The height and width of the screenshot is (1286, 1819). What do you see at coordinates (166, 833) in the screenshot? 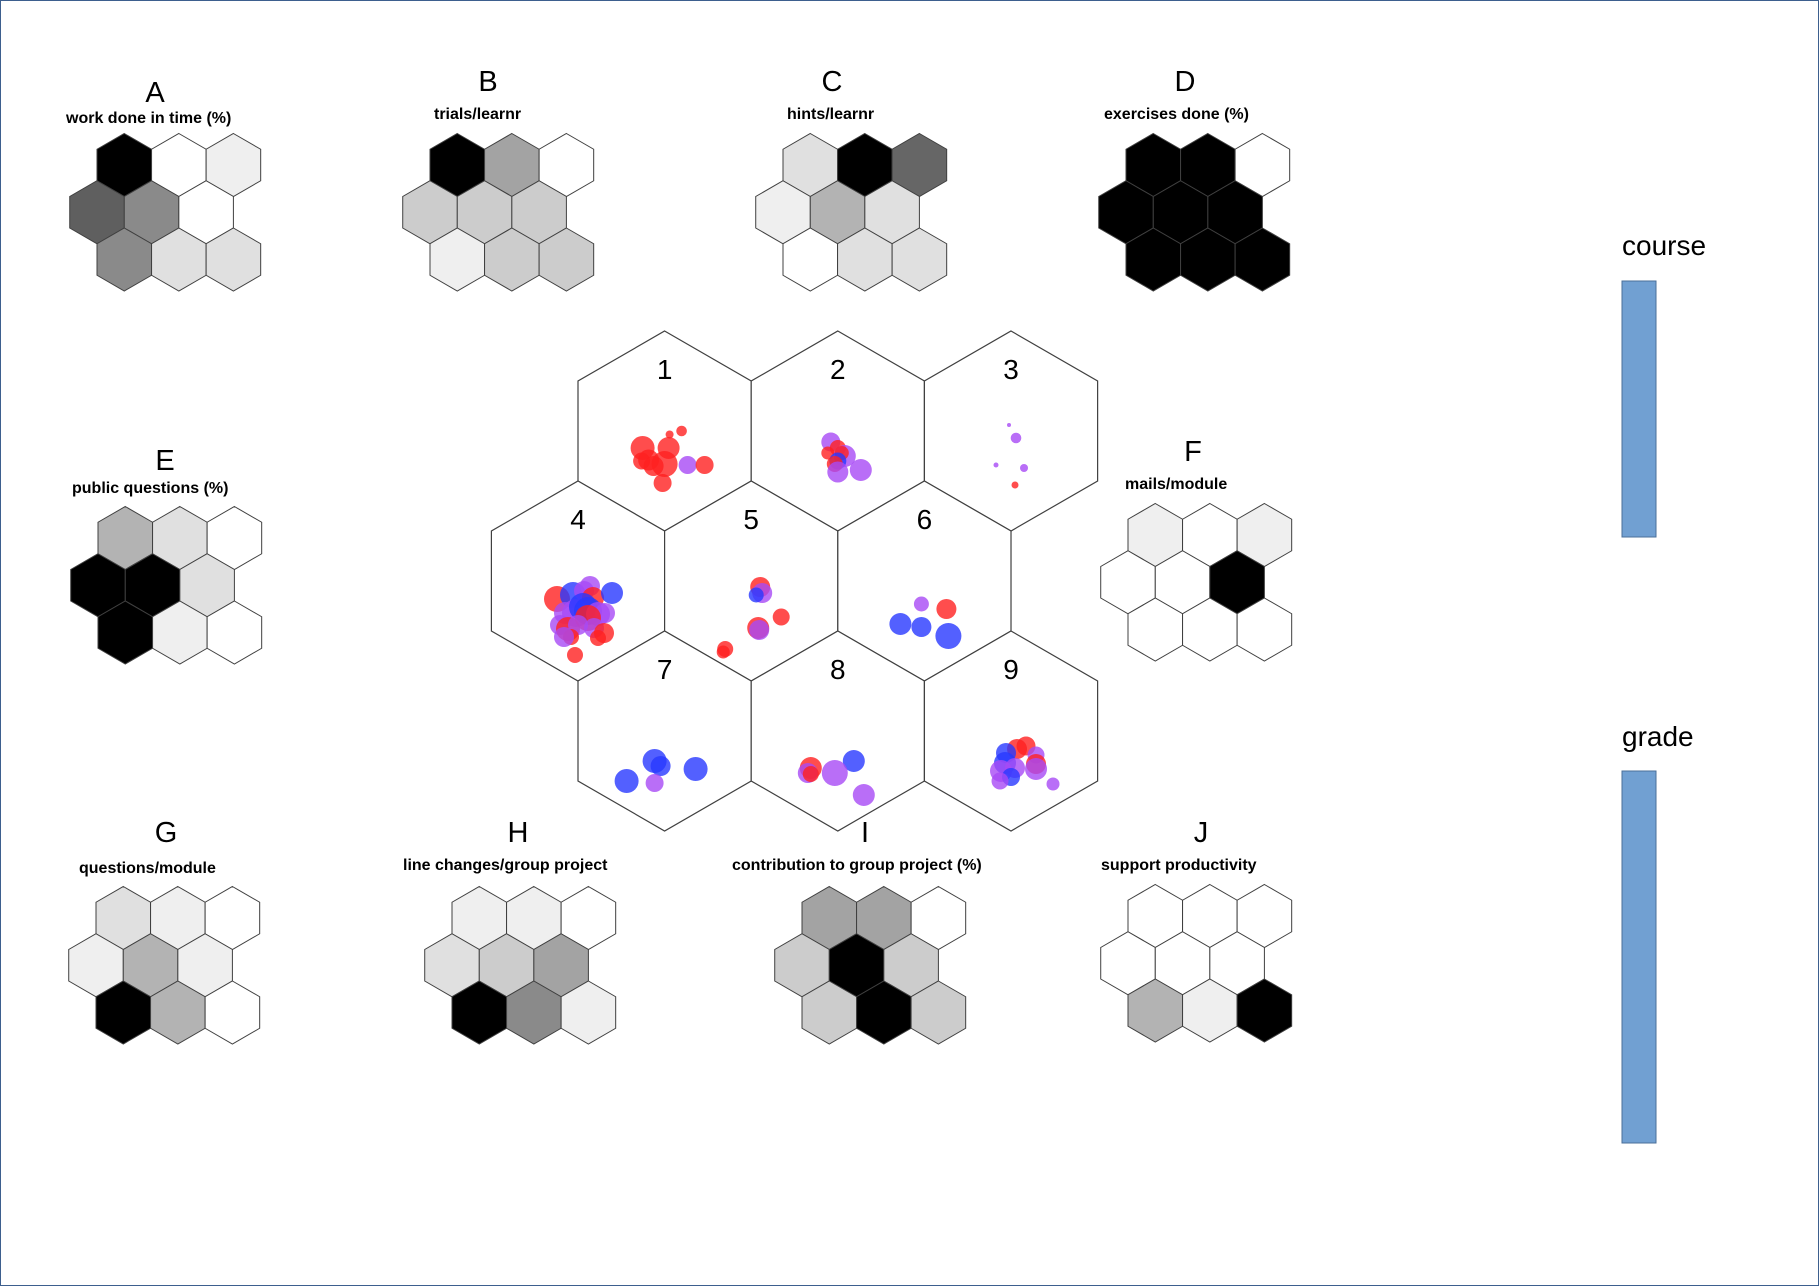
I see `plane-letter: G` at bounding box center [166, 833].